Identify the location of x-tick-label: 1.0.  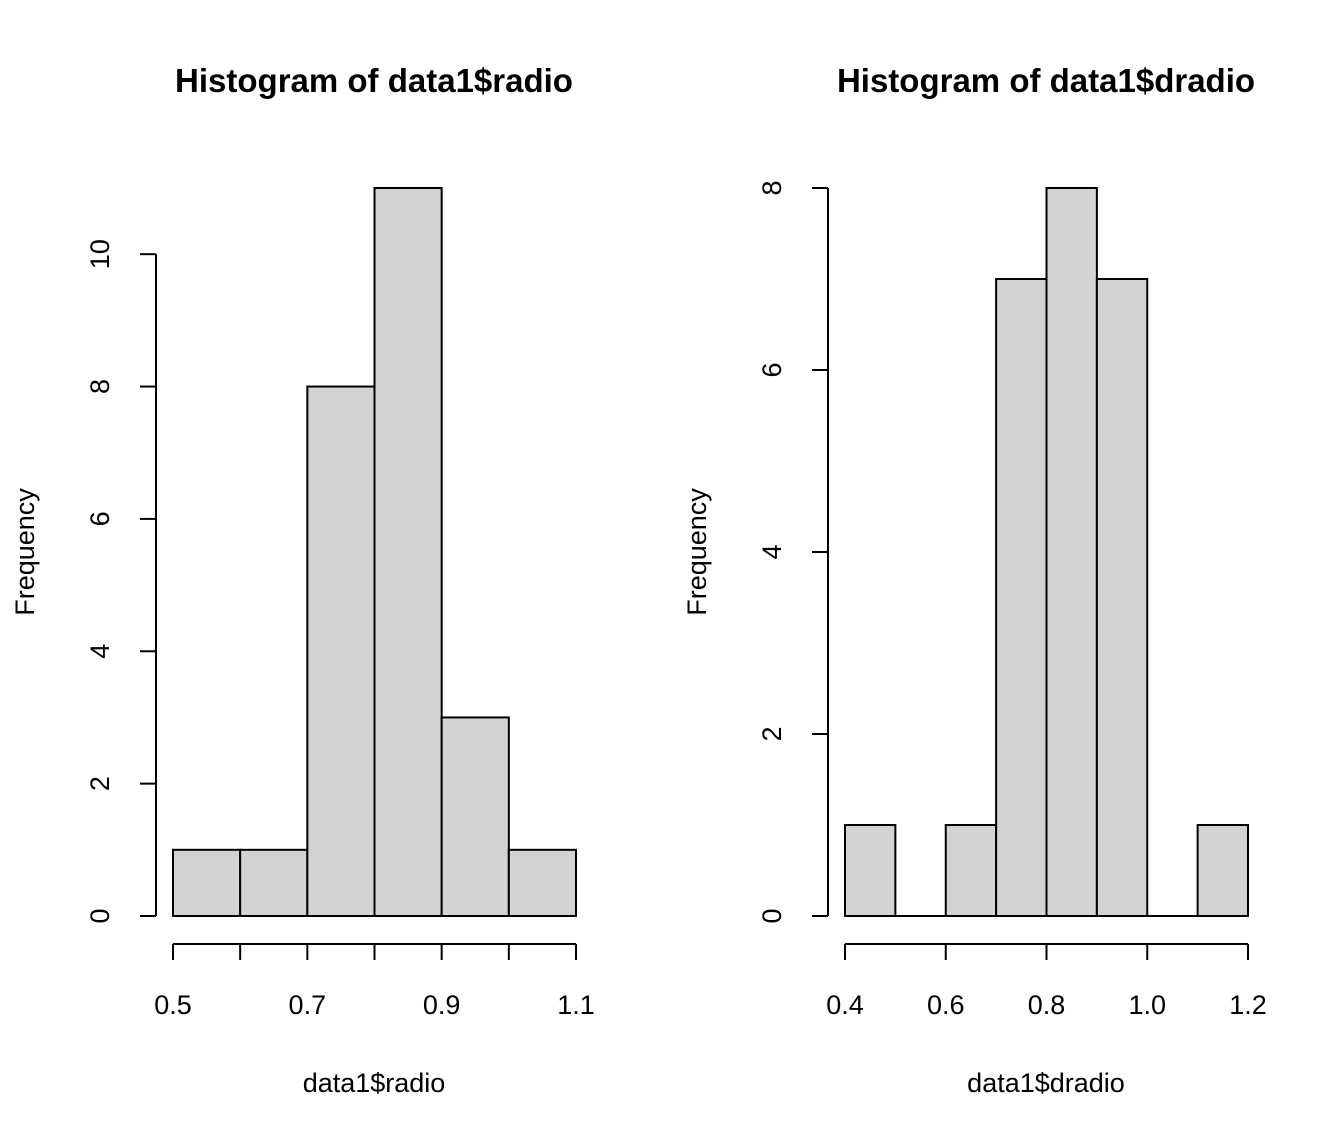
(1147, 1005).